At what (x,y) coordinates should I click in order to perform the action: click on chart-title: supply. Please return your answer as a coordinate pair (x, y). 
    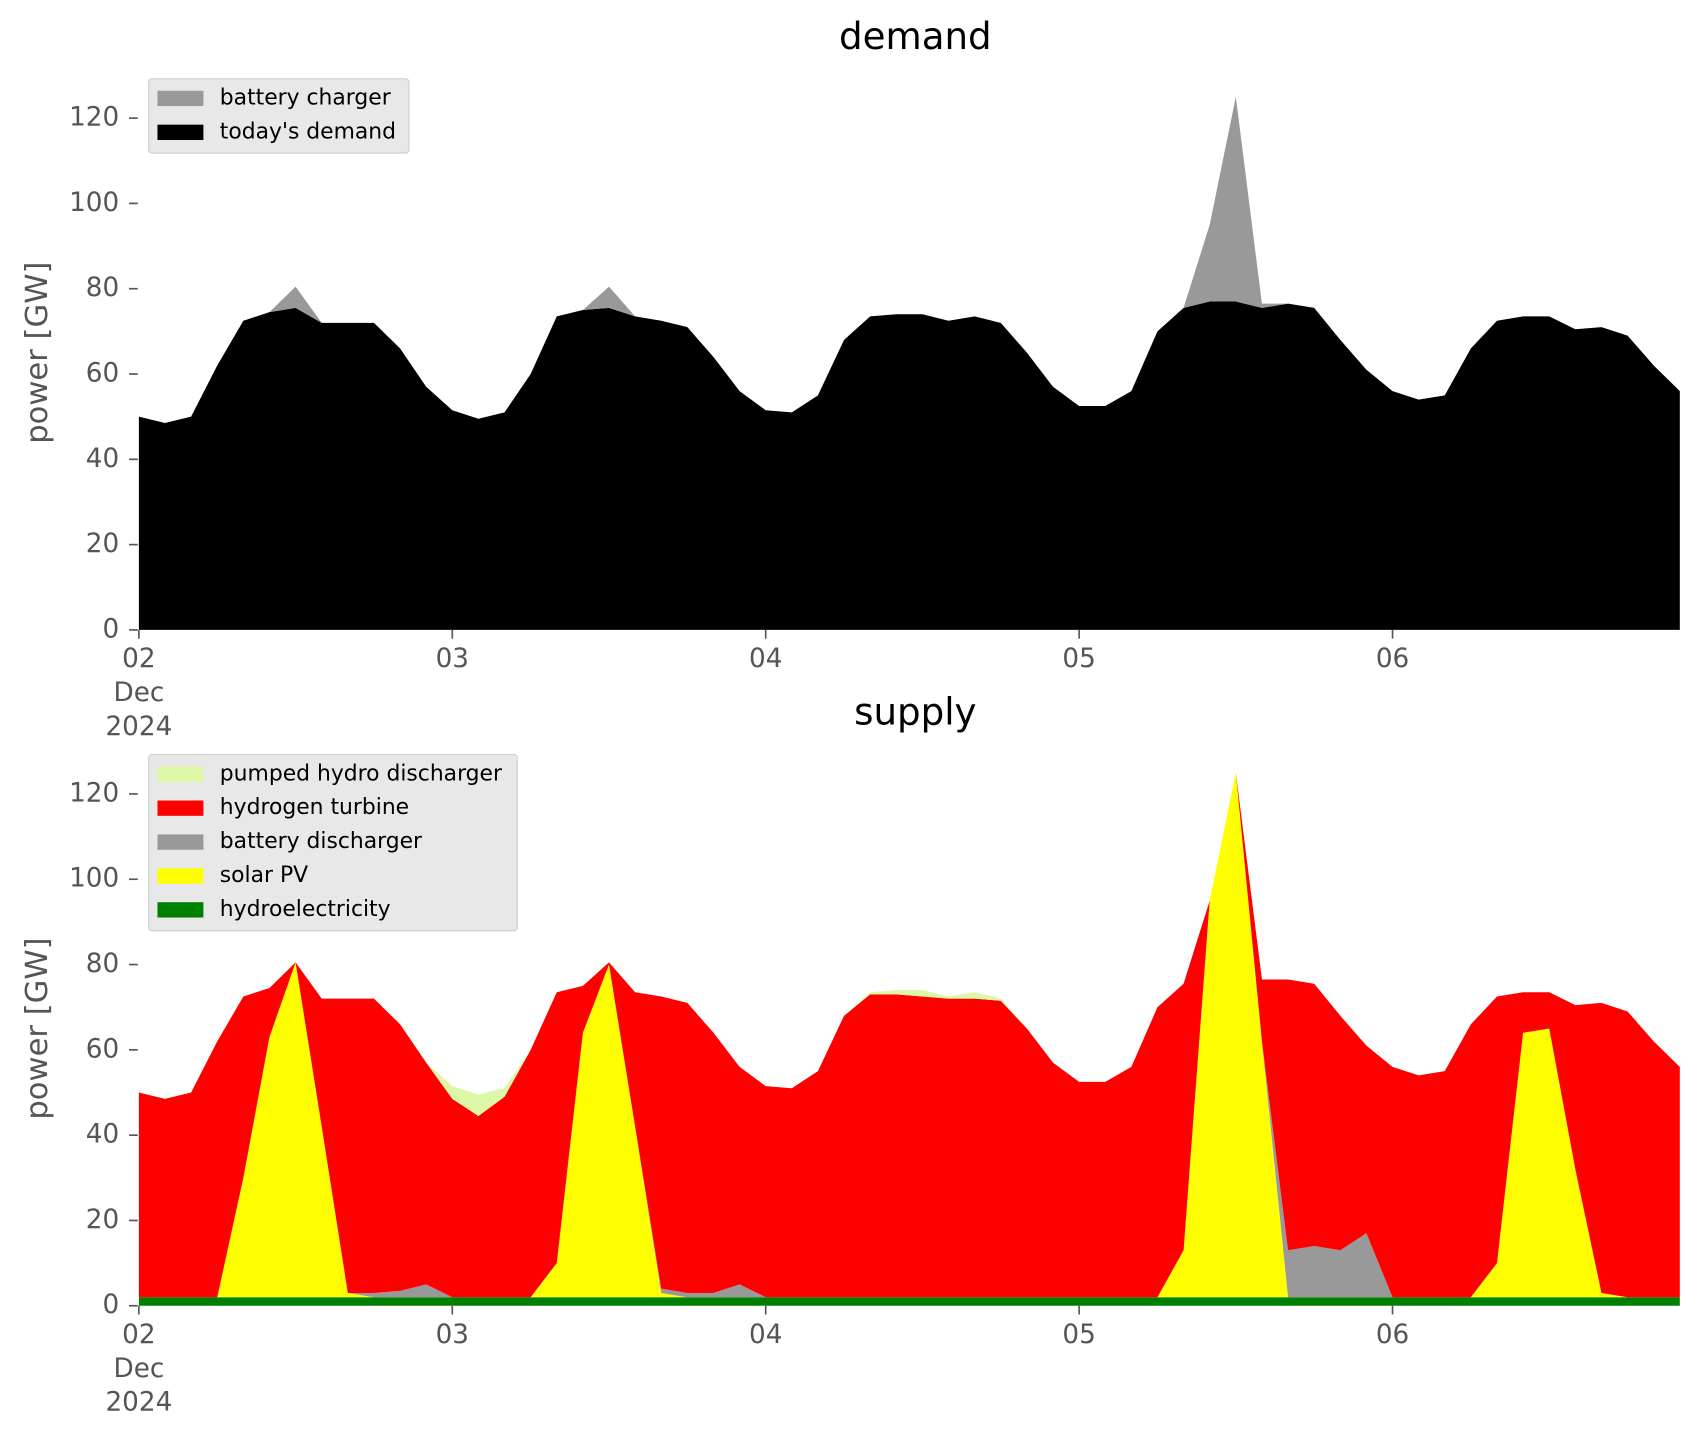
    Looking at the image, I should click on (915, 712).